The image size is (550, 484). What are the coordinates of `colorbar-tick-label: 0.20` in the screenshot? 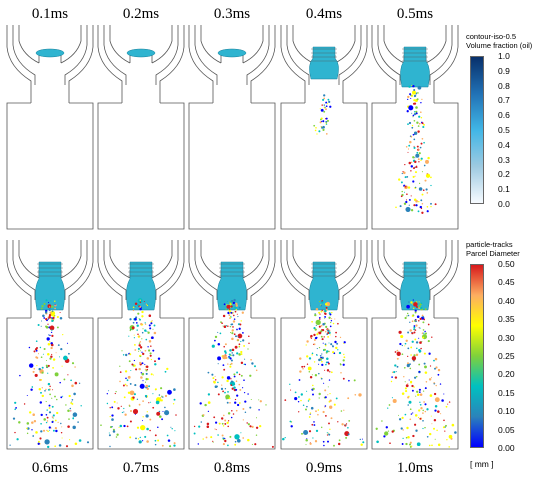 It's located at (506, 374).